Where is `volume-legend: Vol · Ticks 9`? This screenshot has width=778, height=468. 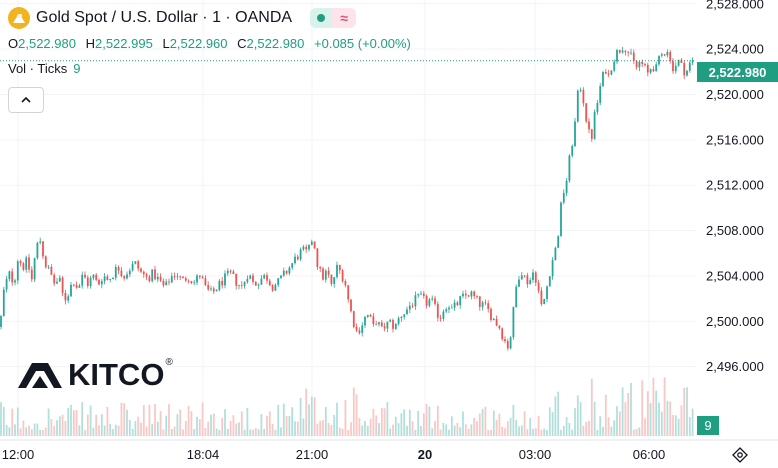 volume-legend: Vol · Ticks 9 is located at coordinates (44, 68).